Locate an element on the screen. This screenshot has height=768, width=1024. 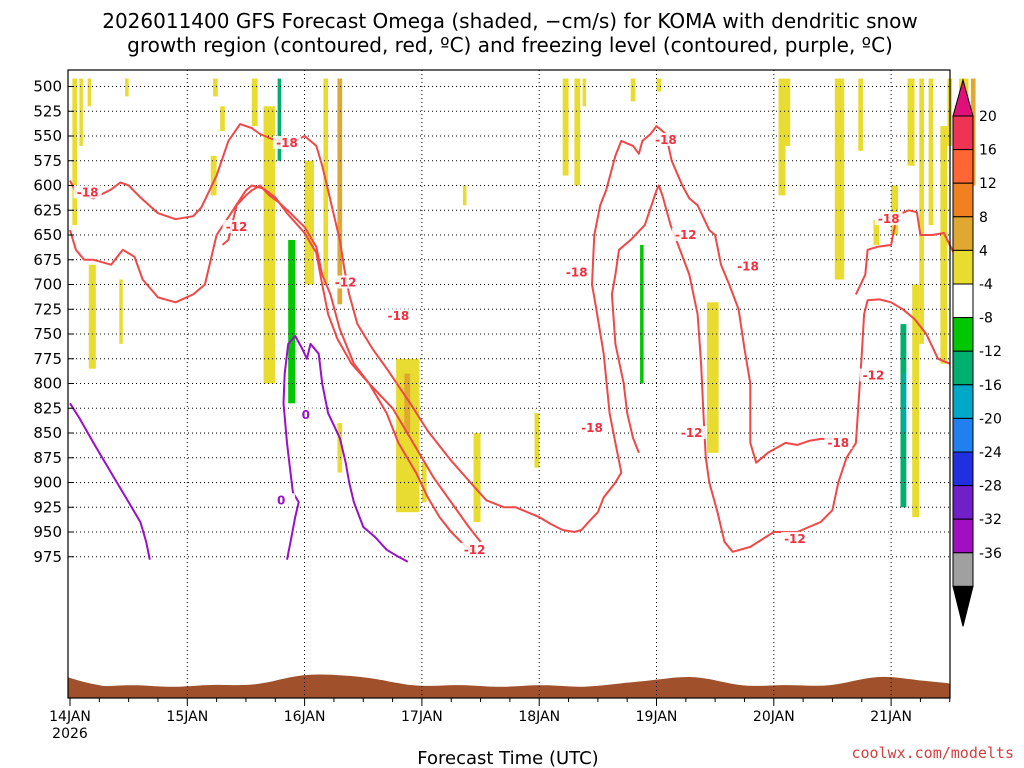
red-contour-label-14: -12 is located at coordinates (874, 376).